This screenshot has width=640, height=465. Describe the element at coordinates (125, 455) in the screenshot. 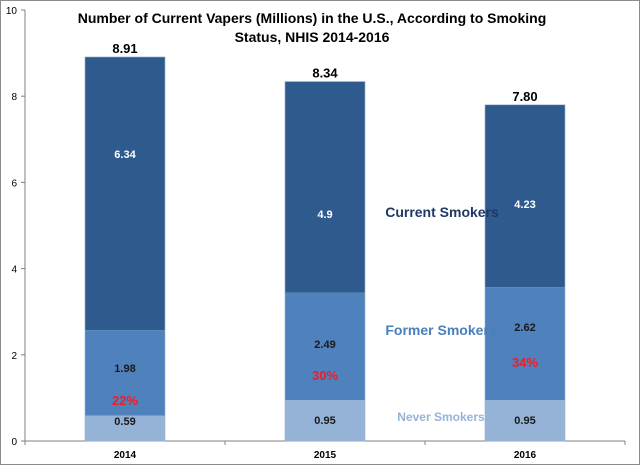

I see `x-tick-label: 2014` at that location.